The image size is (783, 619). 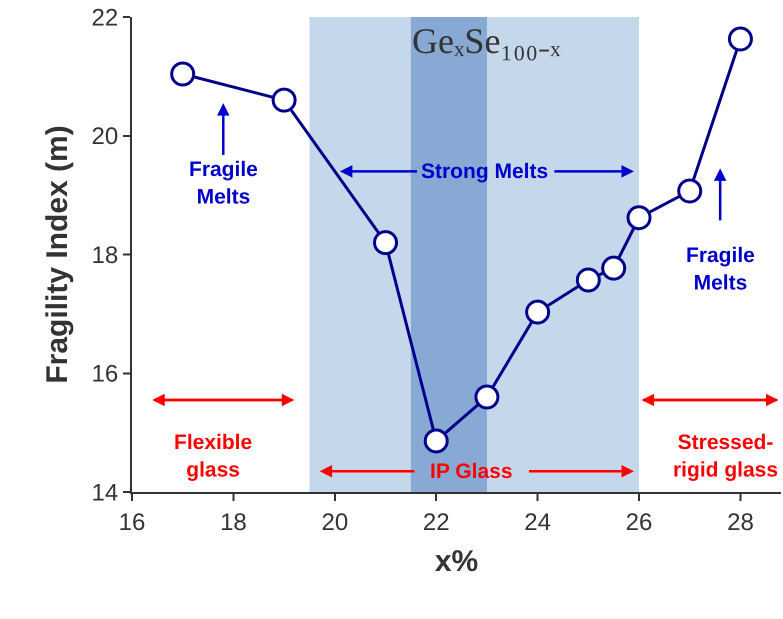 I want to click on y-axis-title: Fragility Index (m), so click(x=57, y=254).